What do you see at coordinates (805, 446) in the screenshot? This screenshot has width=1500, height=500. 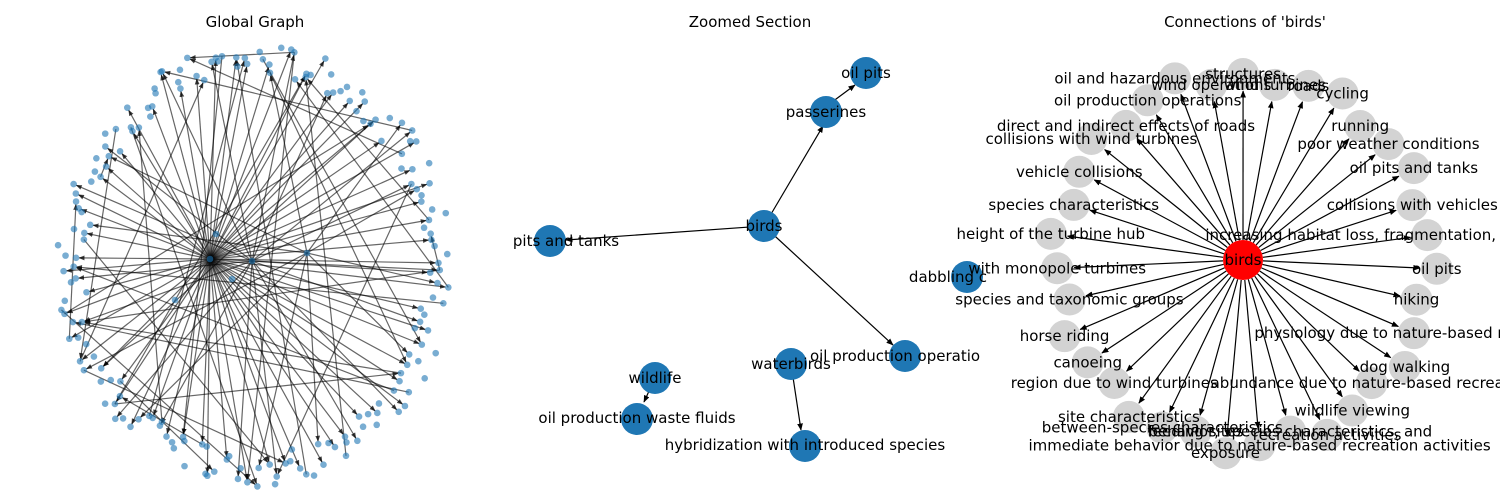 I see `node-hybridization` at bounding box center [805, 446].